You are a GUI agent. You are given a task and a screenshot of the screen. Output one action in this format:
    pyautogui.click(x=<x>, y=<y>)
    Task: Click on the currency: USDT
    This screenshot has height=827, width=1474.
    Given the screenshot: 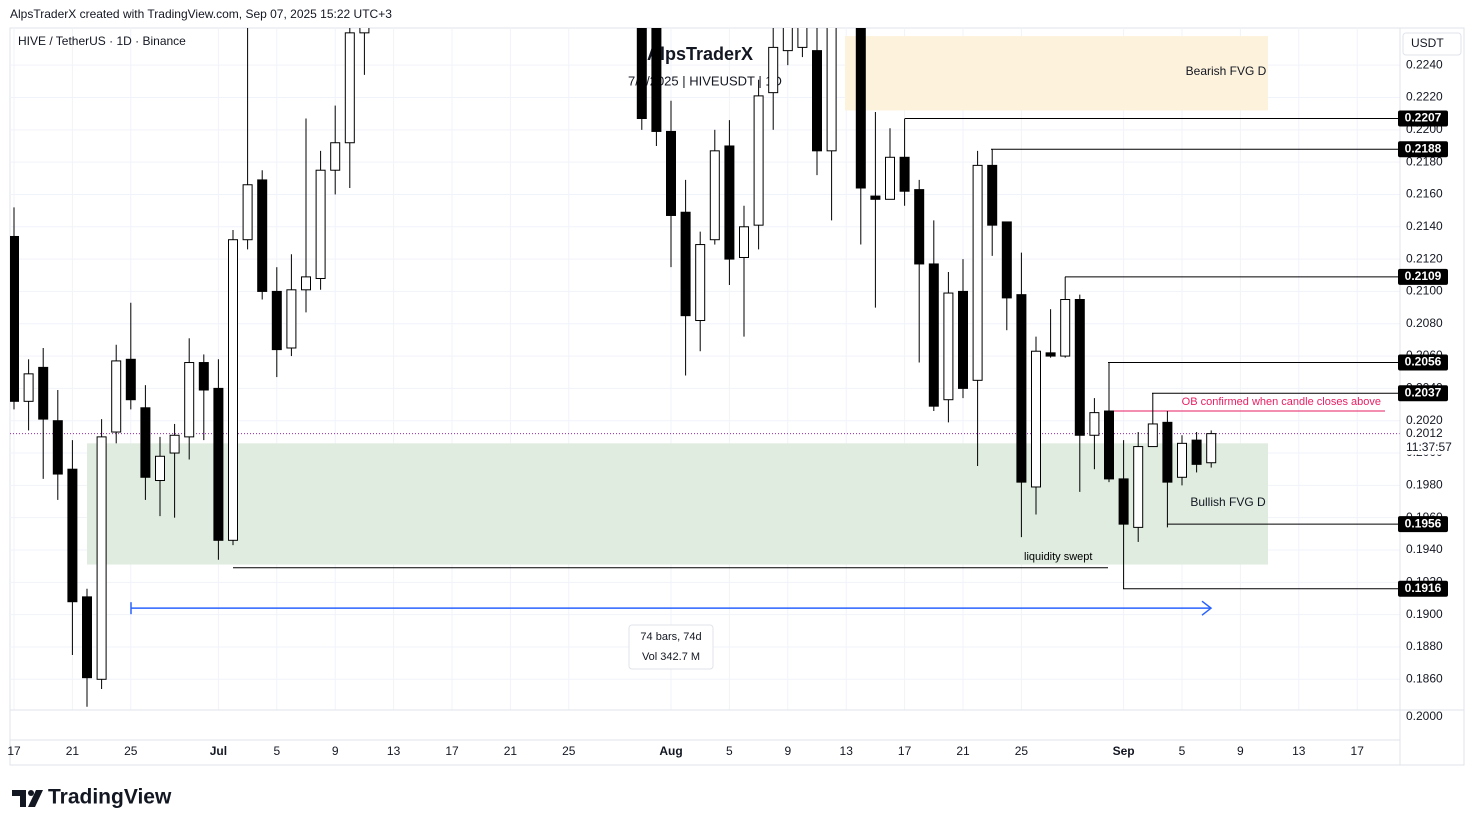 What is the action you would take?
    pyautogui.click(x=1427, y=43)
    